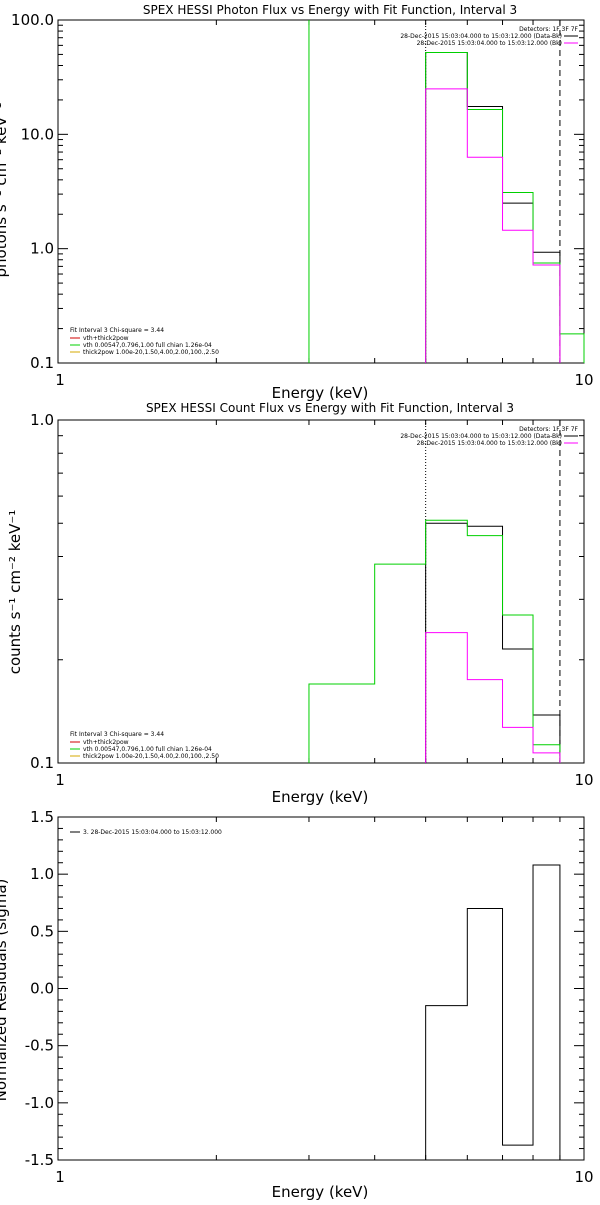 This screenshot has height=1205, width=600. I want to click on residuals-y-tick-label-1-0: 1.0, so click(42, 874).